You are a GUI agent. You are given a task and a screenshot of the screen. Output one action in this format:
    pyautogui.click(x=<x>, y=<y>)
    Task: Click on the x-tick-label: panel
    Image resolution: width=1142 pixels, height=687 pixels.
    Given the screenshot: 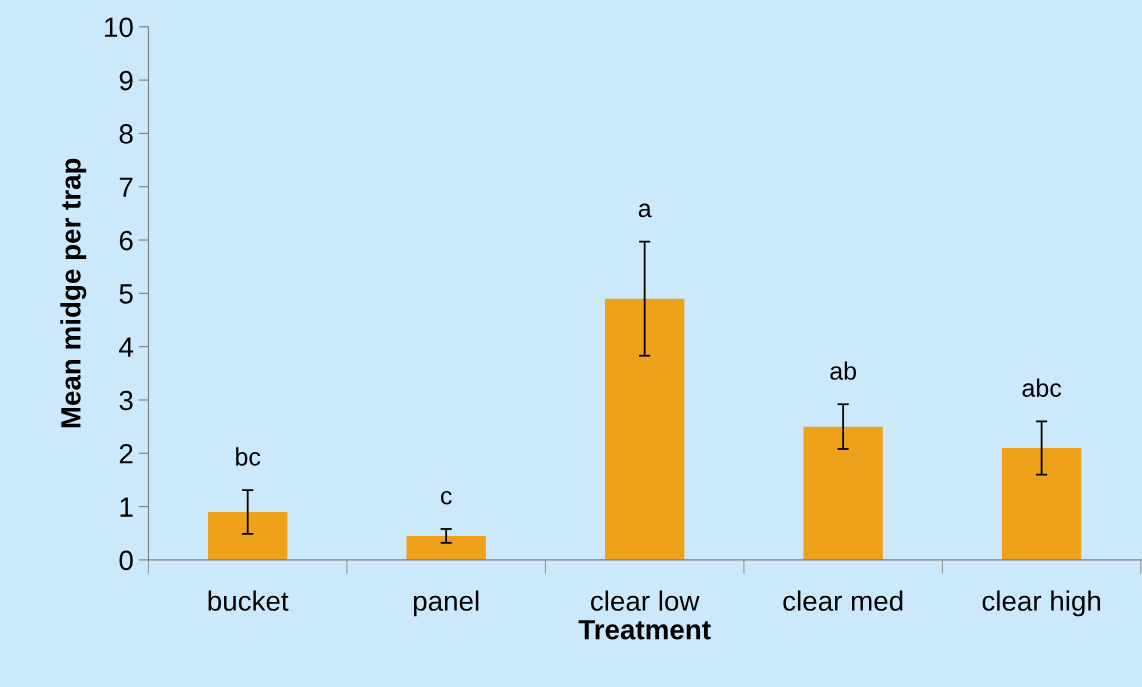 What is the action you would take?
    pyautogui.click(x=446, y=603)
    